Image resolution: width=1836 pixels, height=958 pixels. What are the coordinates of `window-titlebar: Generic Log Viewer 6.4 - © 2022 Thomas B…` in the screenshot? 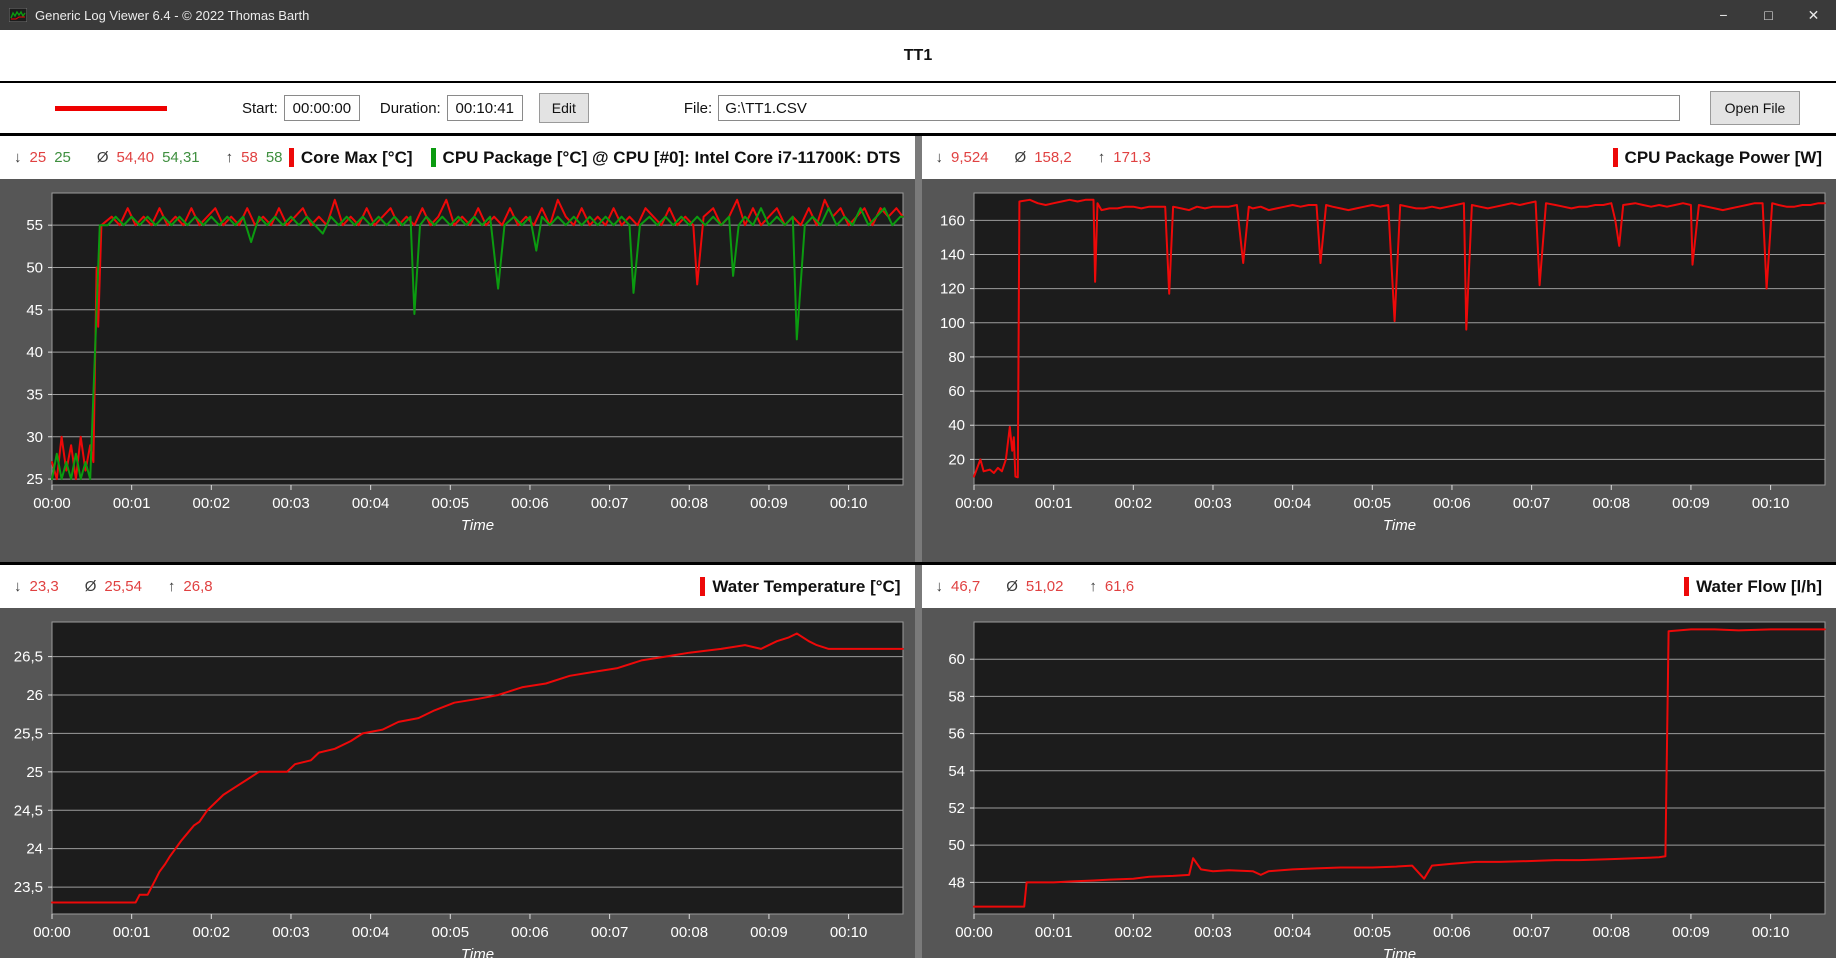 It's located at (918, 15).